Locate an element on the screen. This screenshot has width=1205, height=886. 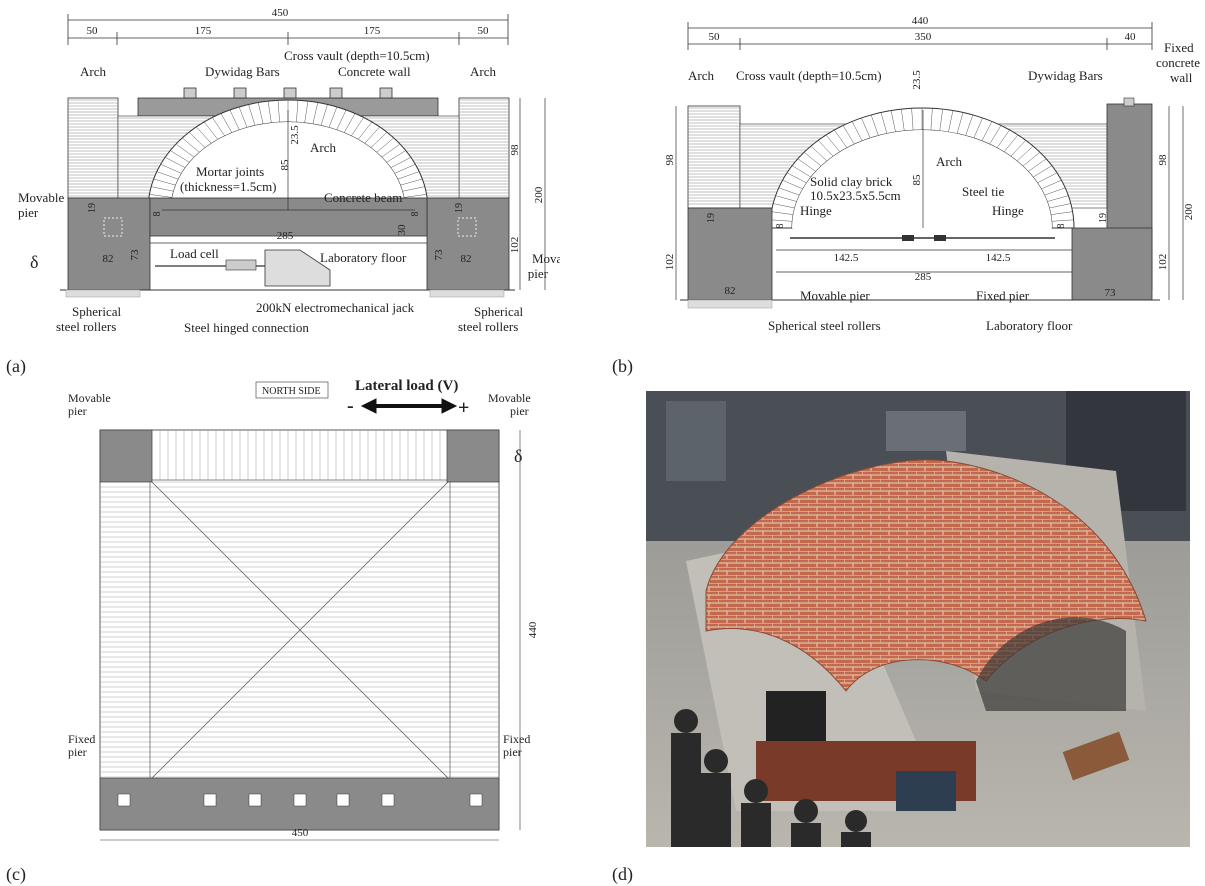
caption-c: (c) is located at coordinates (16, 874).